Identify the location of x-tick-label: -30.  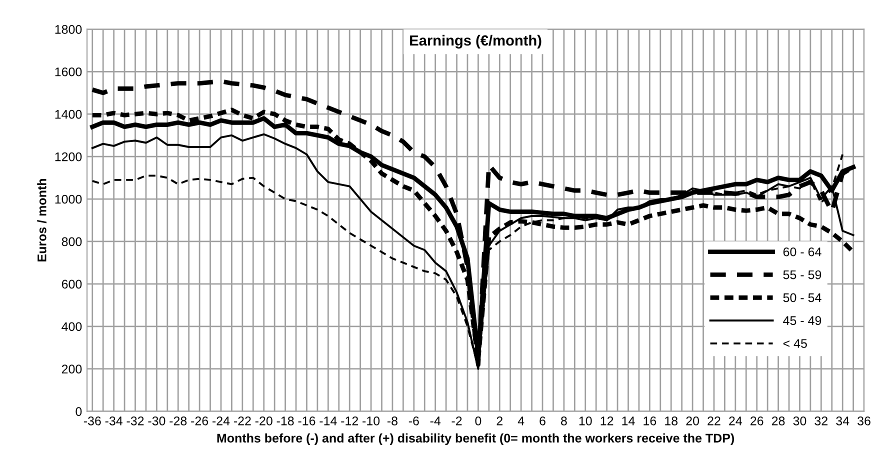
(157, 421).